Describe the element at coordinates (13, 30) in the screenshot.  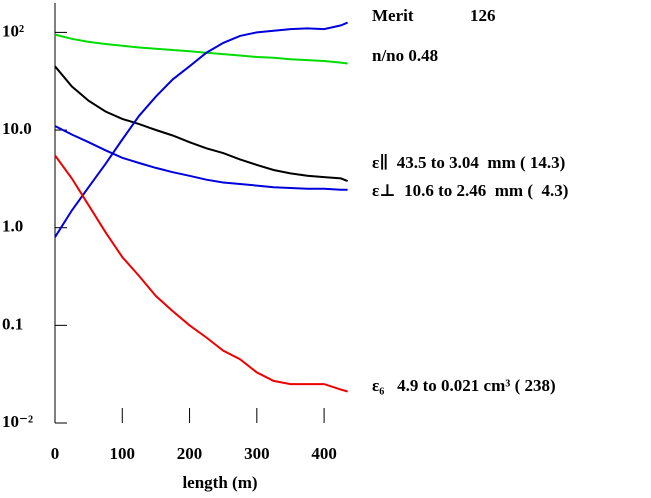
I see `y-tick-label: 10²` at that location.